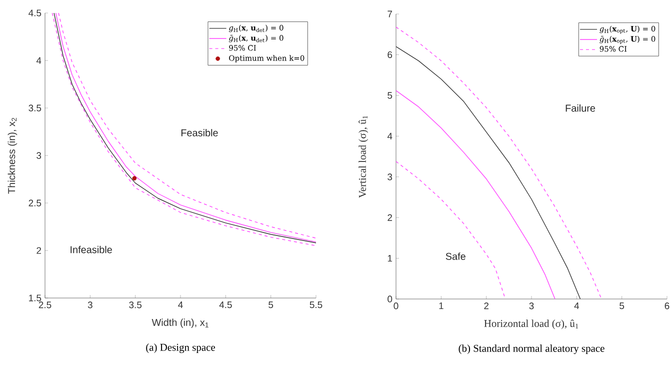 Image resolution: width=671 pixels, height=367 pixels. I want to click on y-axis-title: Thickness (in), x$_{2}$, so click(13, 156).